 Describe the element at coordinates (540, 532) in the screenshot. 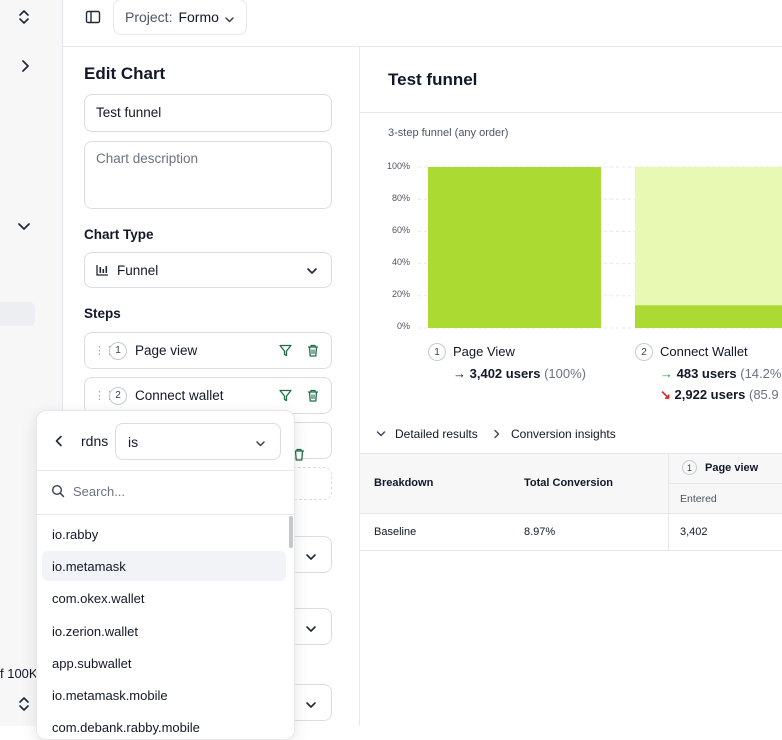

I see `cell-total-conversion: 8.97%` at that location.